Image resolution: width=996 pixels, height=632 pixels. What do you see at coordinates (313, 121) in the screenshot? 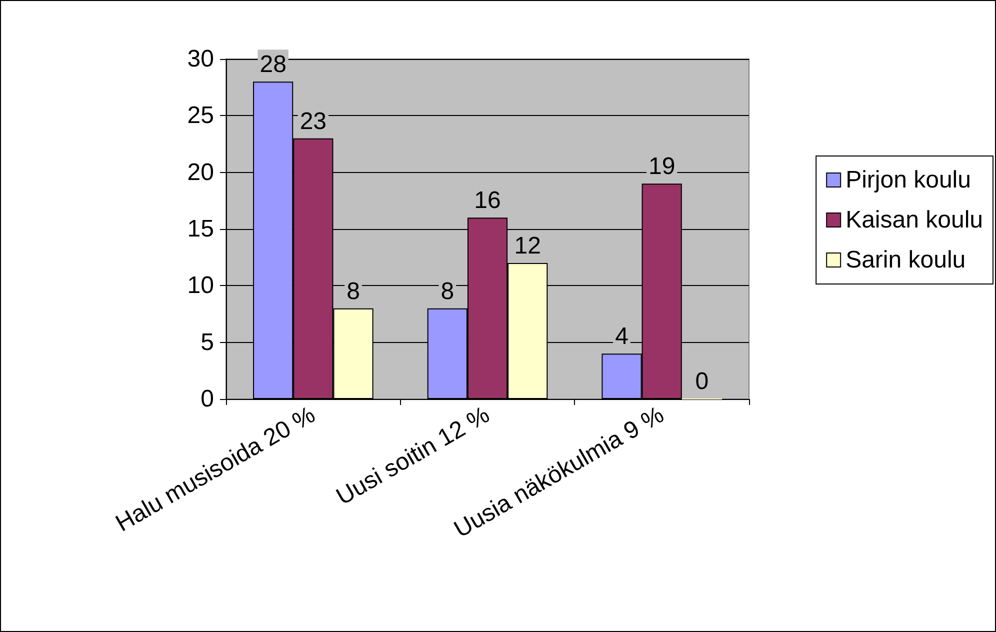
I see `data-label: 23` at bounding box center [313, 121].